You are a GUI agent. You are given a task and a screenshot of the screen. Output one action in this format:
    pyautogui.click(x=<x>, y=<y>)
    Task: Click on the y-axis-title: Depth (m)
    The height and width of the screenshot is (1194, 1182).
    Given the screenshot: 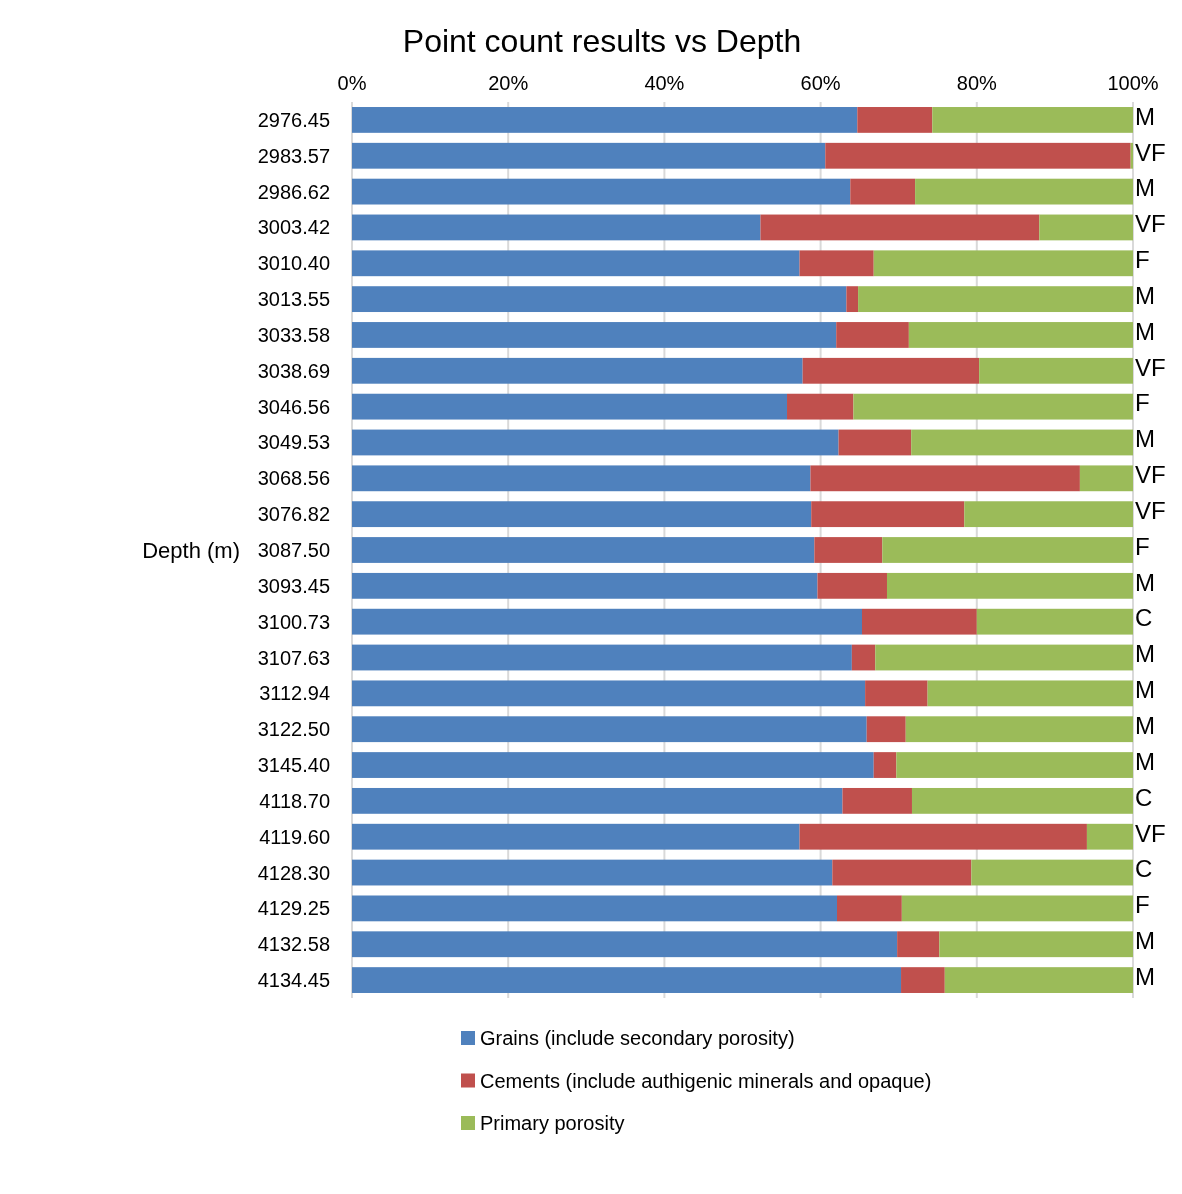 What is the action you would take?
    pyautogui.click(x=191, y=550)
    